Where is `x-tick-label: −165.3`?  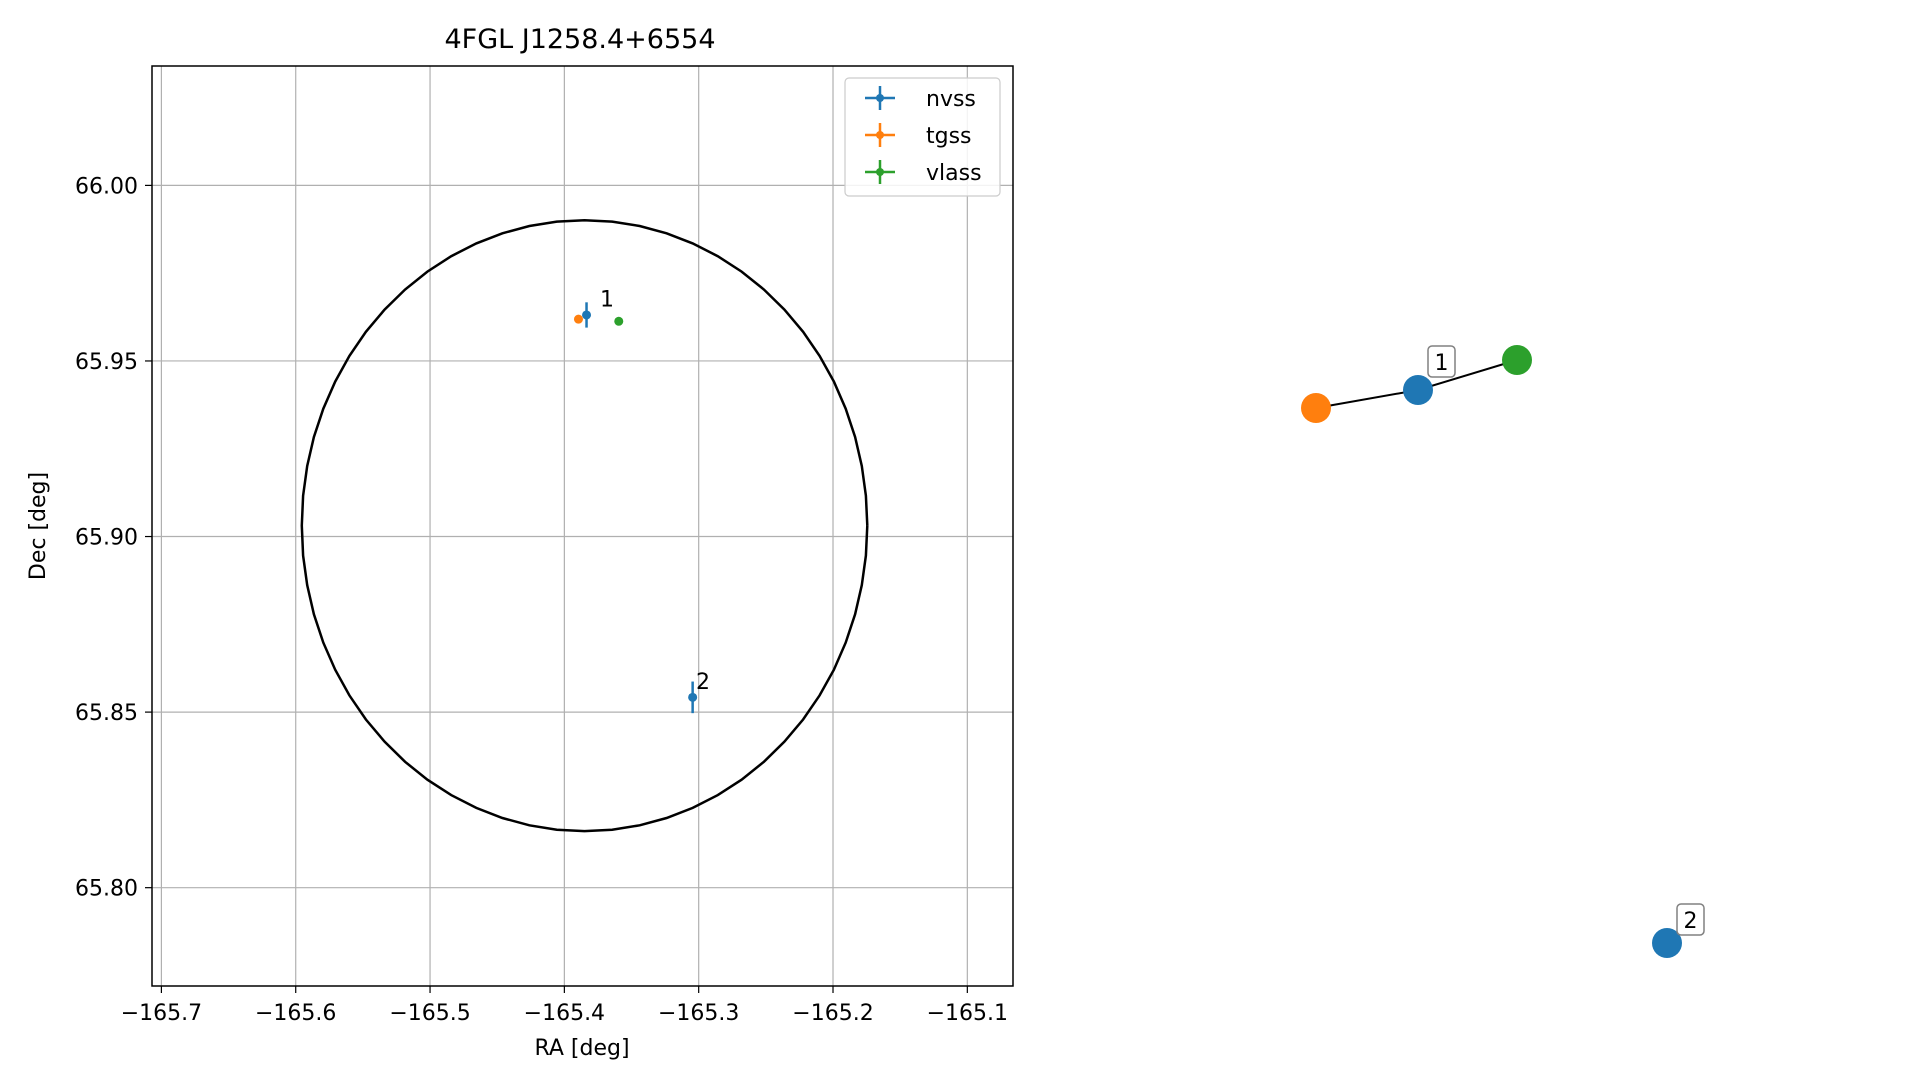 x-tick-label: −165.3 is located at coordinates (698, 1013).